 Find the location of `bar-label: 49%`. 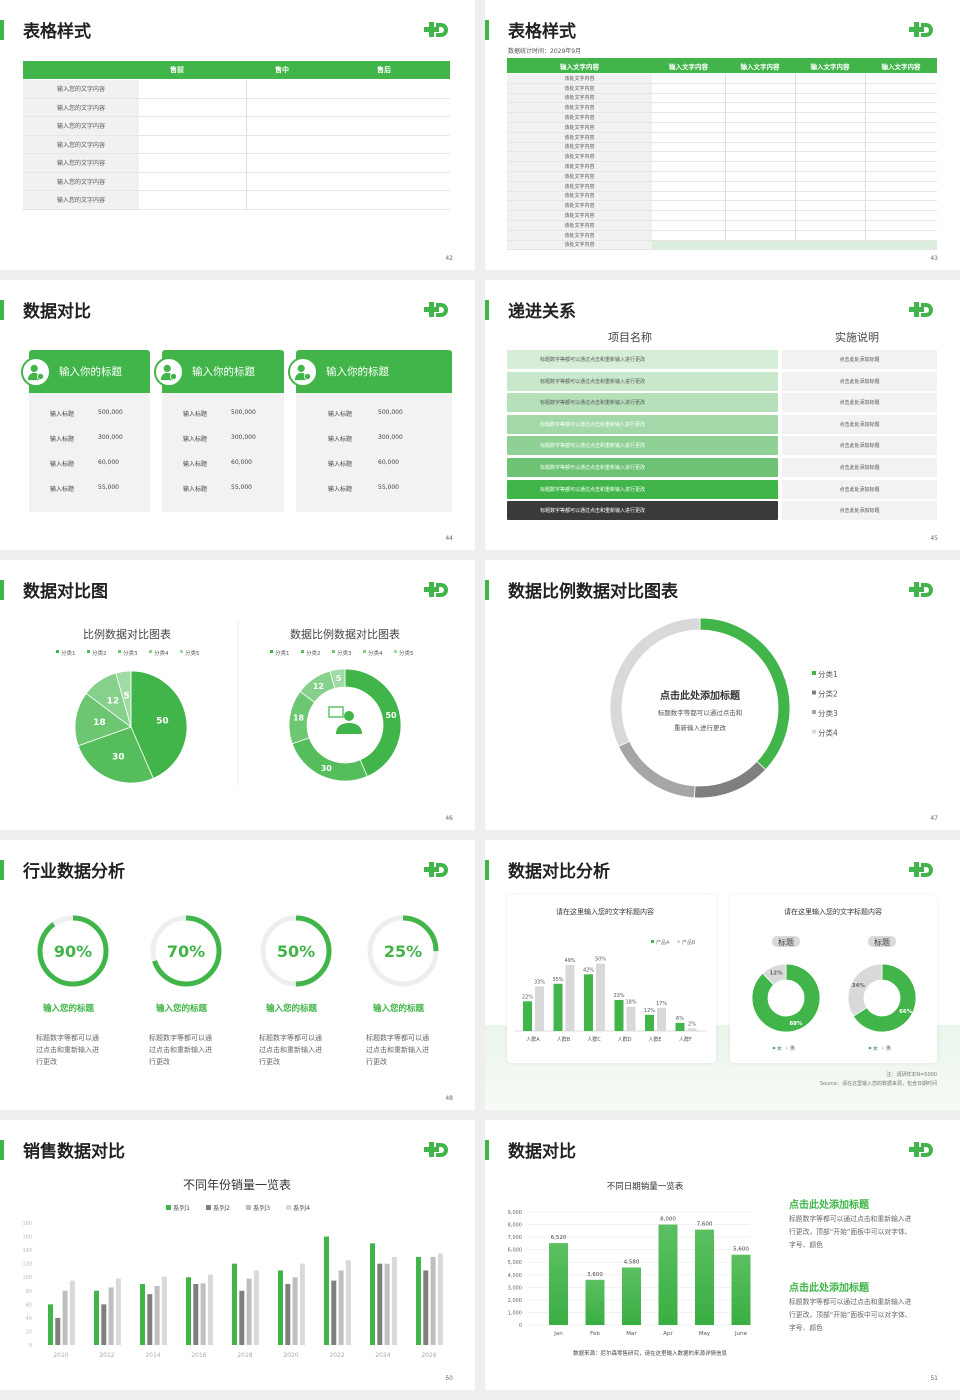

bar-label: 49% is located at coordinates (569, 961).